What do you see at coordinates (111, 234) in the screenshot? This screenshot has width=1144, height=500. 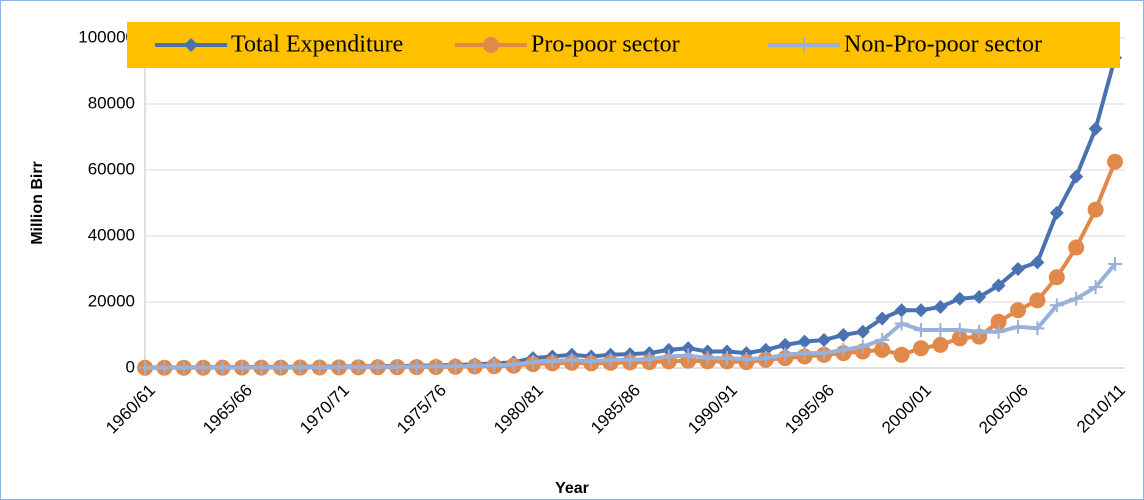 I see `y-tick-label: 40000` at bounding box center [111, 234].